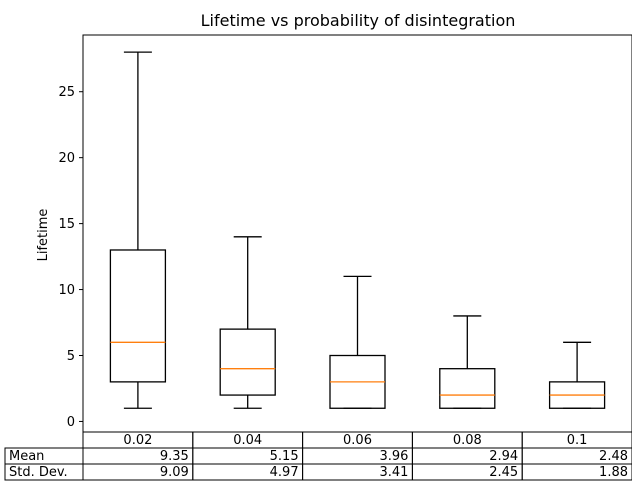 Image resolution: width=632 pixels, height=481 pixels. I want to click on table-value: 2.45, so click(503, 472).